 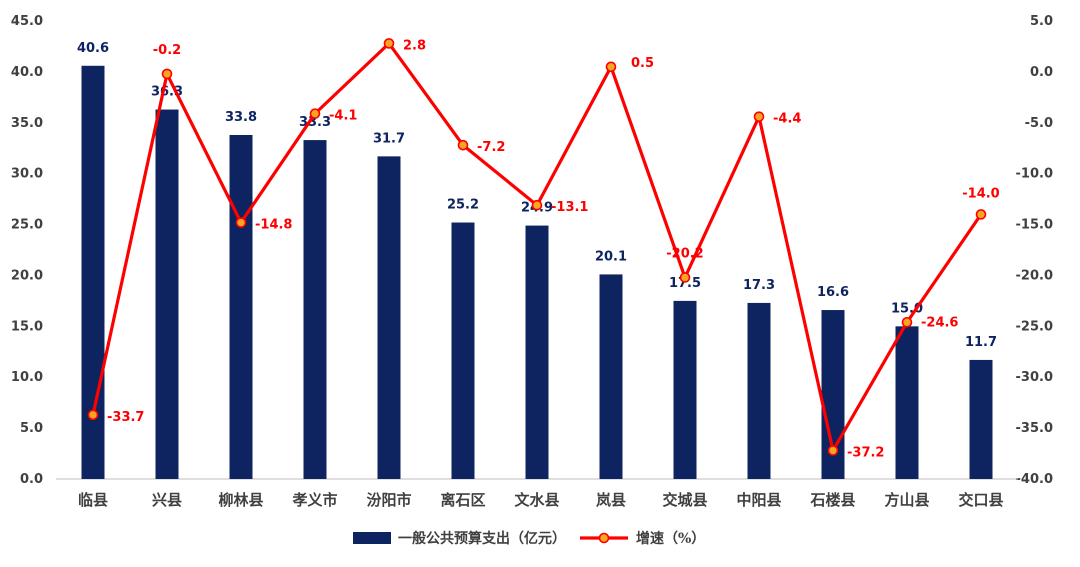 What do you see at coordinates (463, 205) in the screenshot?
I see `bar-value-label: 25.2` at bounding box center [463, 205].